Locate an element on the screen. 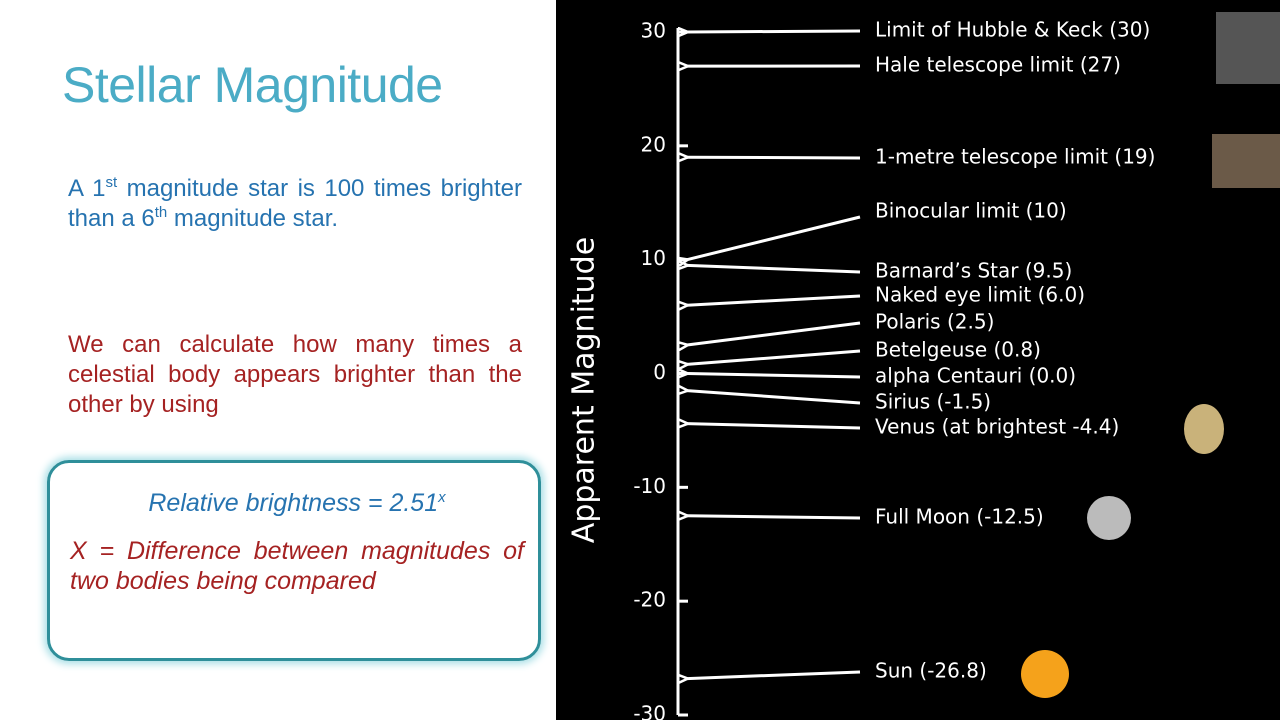 This screenshot has width=1280, height=720. marker-label: Sirius (-1.5) is located at coordinates (933, 402).